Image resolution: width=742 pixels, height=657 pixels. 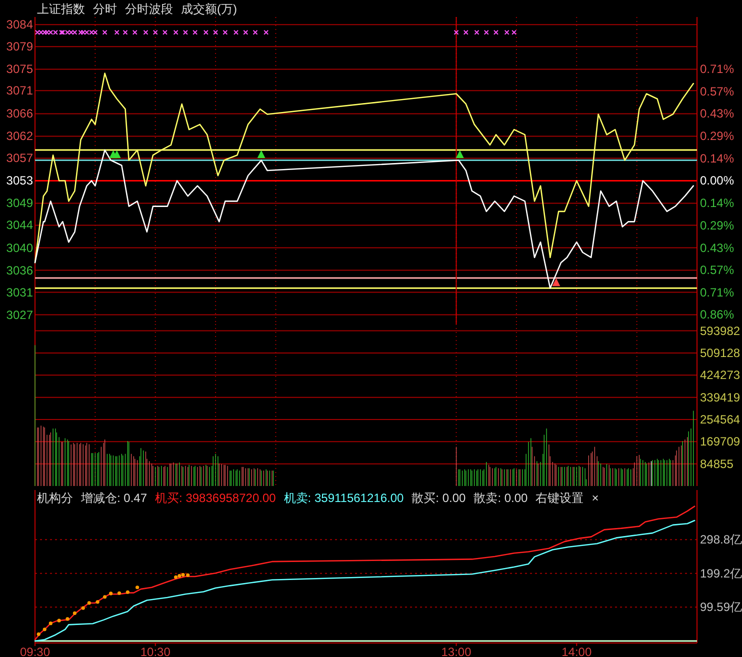 I want to click on text: 机卖: 35911561216.00, so click(x=344, y=498).